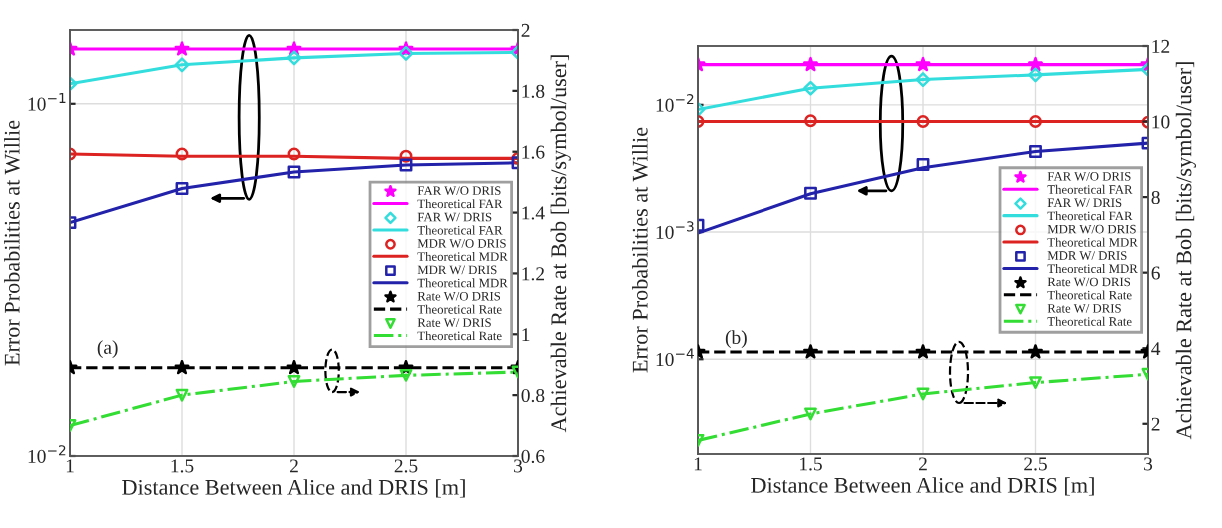 The image size is (1222, 528). I want to click on y2-tick-label: 8, so click(1155, 197).